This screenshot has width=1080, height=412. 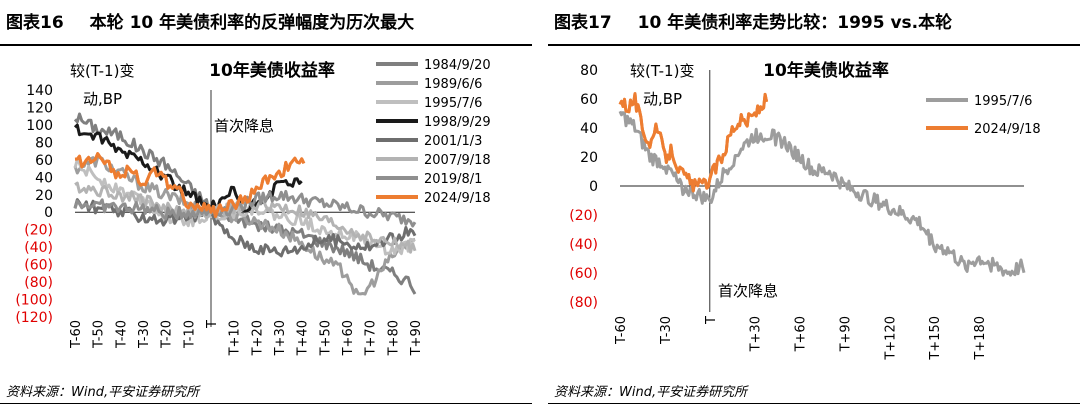 I want to click on x-tick-label: T+40, so click(x=303, y=338).